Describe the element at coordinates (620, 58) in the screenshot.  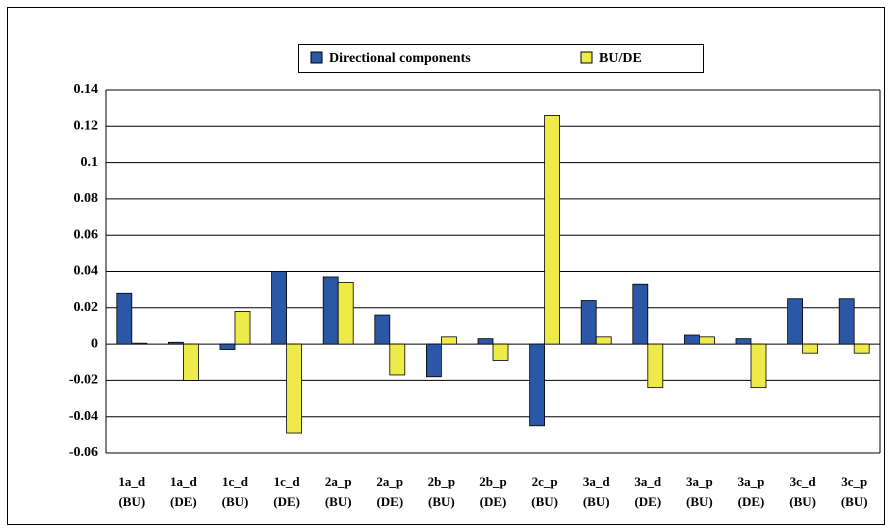
I see `legend-label: BU/DE` at that location.